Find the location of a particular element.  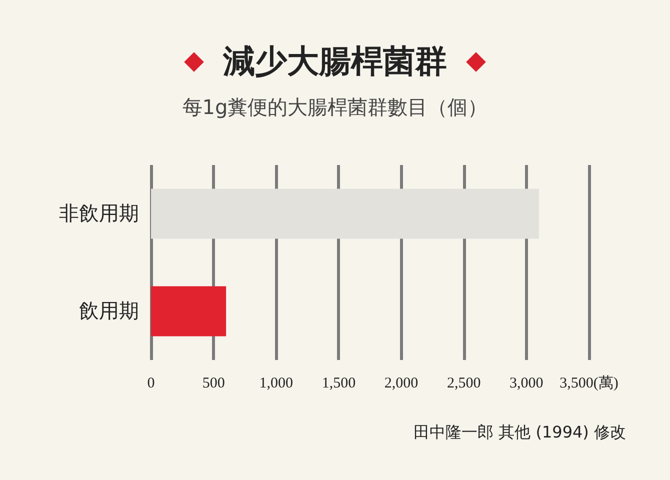

x-tick-label: 1,000 is located at coordinates (276, 384).